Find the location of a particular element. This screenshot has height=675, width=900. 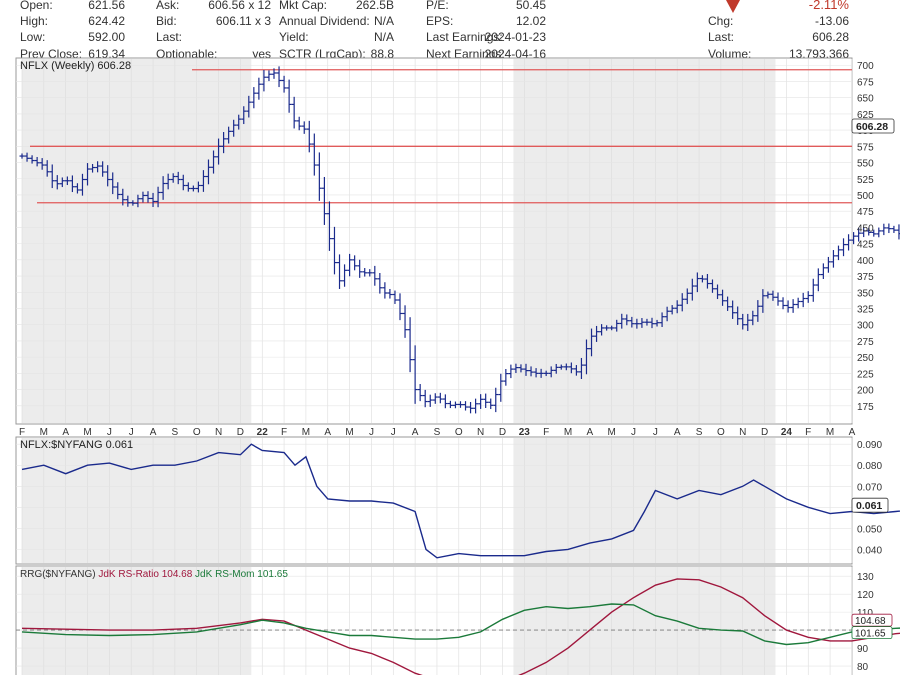

quote-label: EPS: is located at coordinates (440, 21).